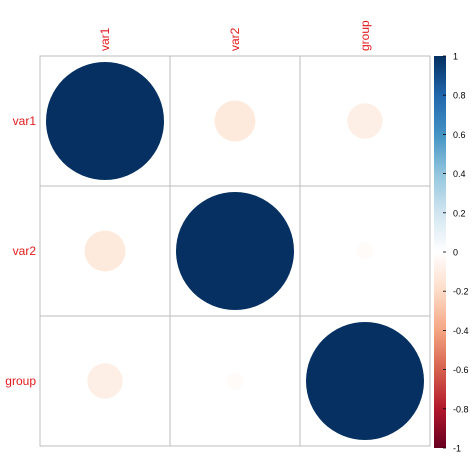  I want to click on colorbar-tick-label: 0.8, so click(459, 96).